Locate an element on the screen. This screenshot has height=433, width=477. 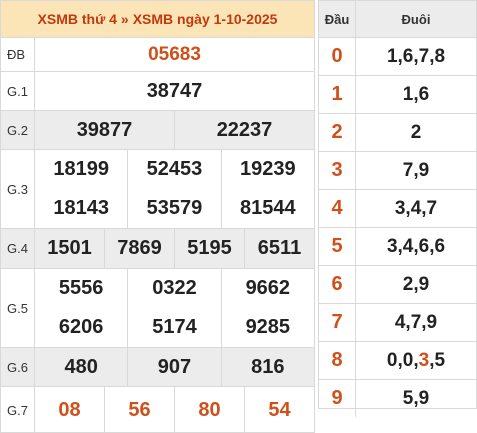
loto-row: 0 1,6,7,8 is located at coordinates (397, 57).